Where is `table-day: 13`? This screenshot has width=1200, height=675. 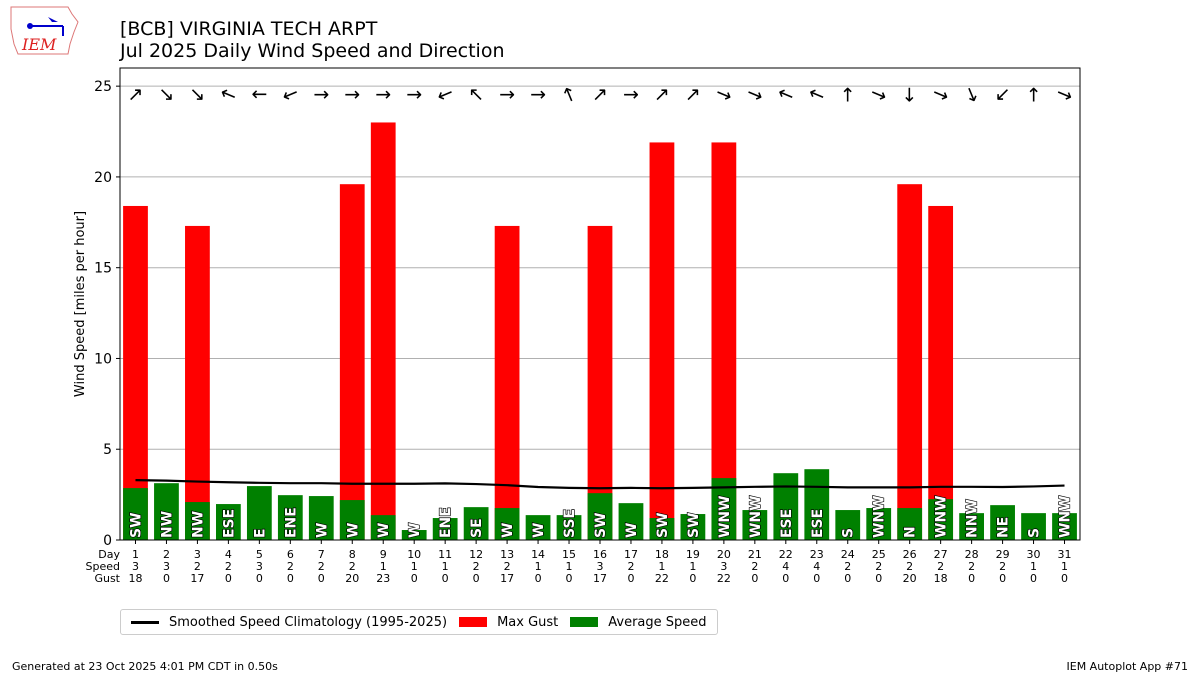
table-day: 13 is located at coordinates (507, 554).